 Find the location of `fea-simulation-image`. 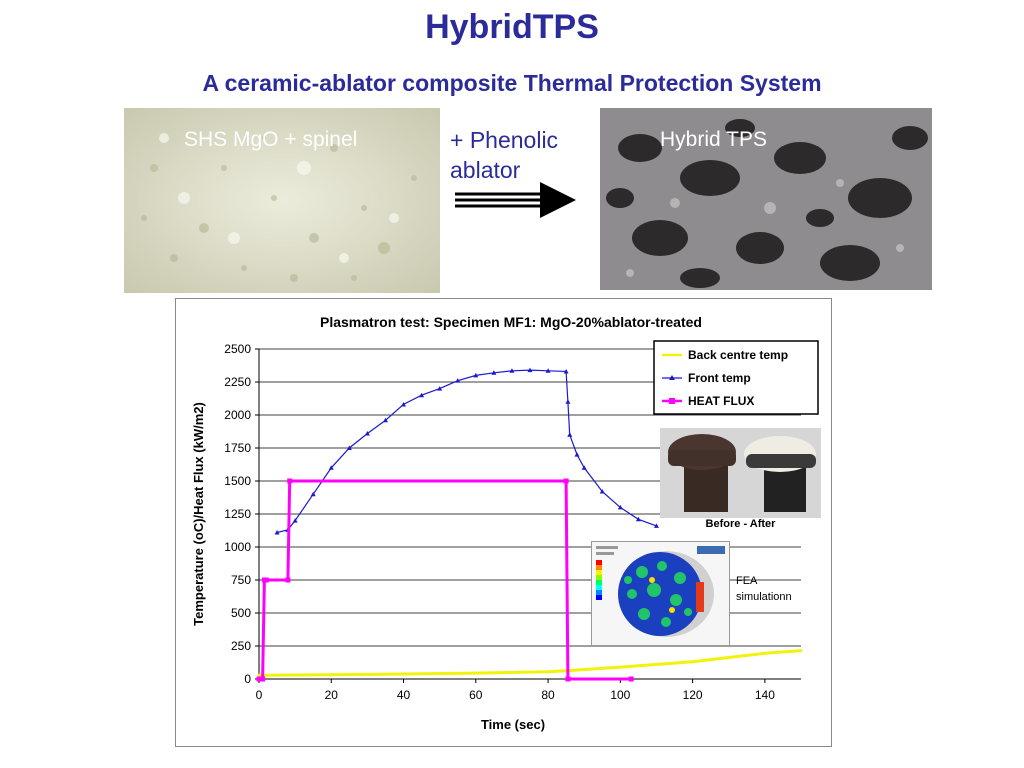

fea-simulation-image is located at coordinates (660, 593).